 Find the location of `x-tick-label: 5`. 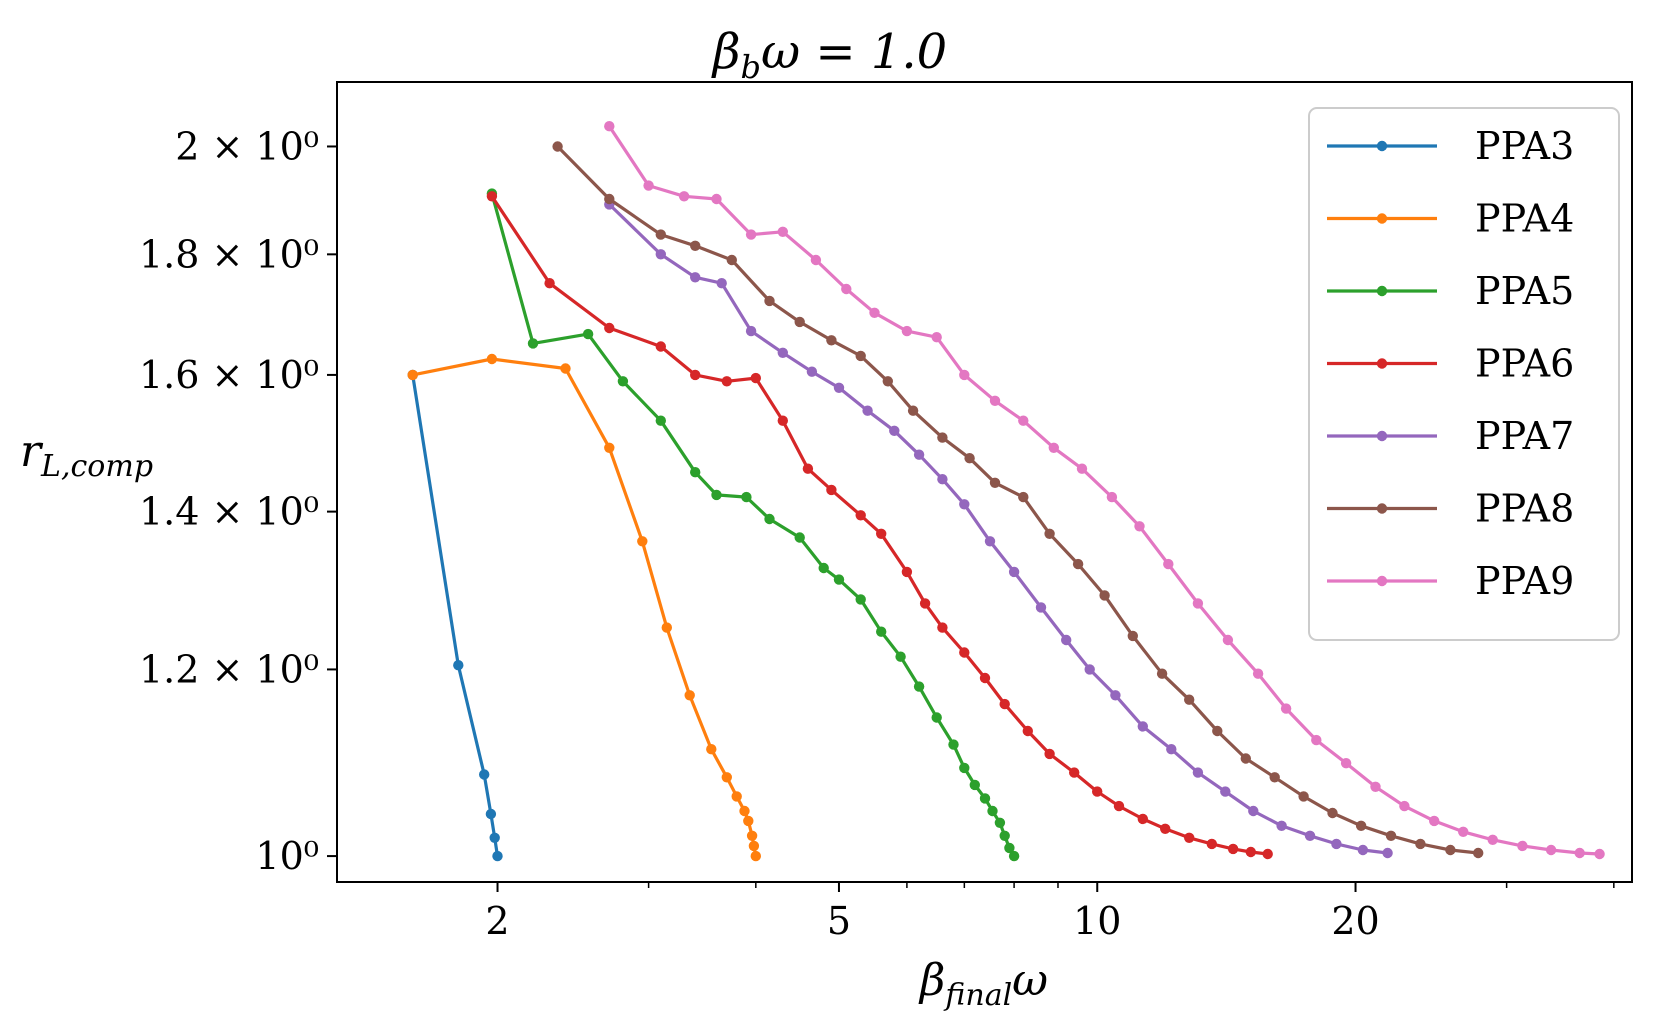

x-tick-label: 5 is located at coordinates (839, 921).